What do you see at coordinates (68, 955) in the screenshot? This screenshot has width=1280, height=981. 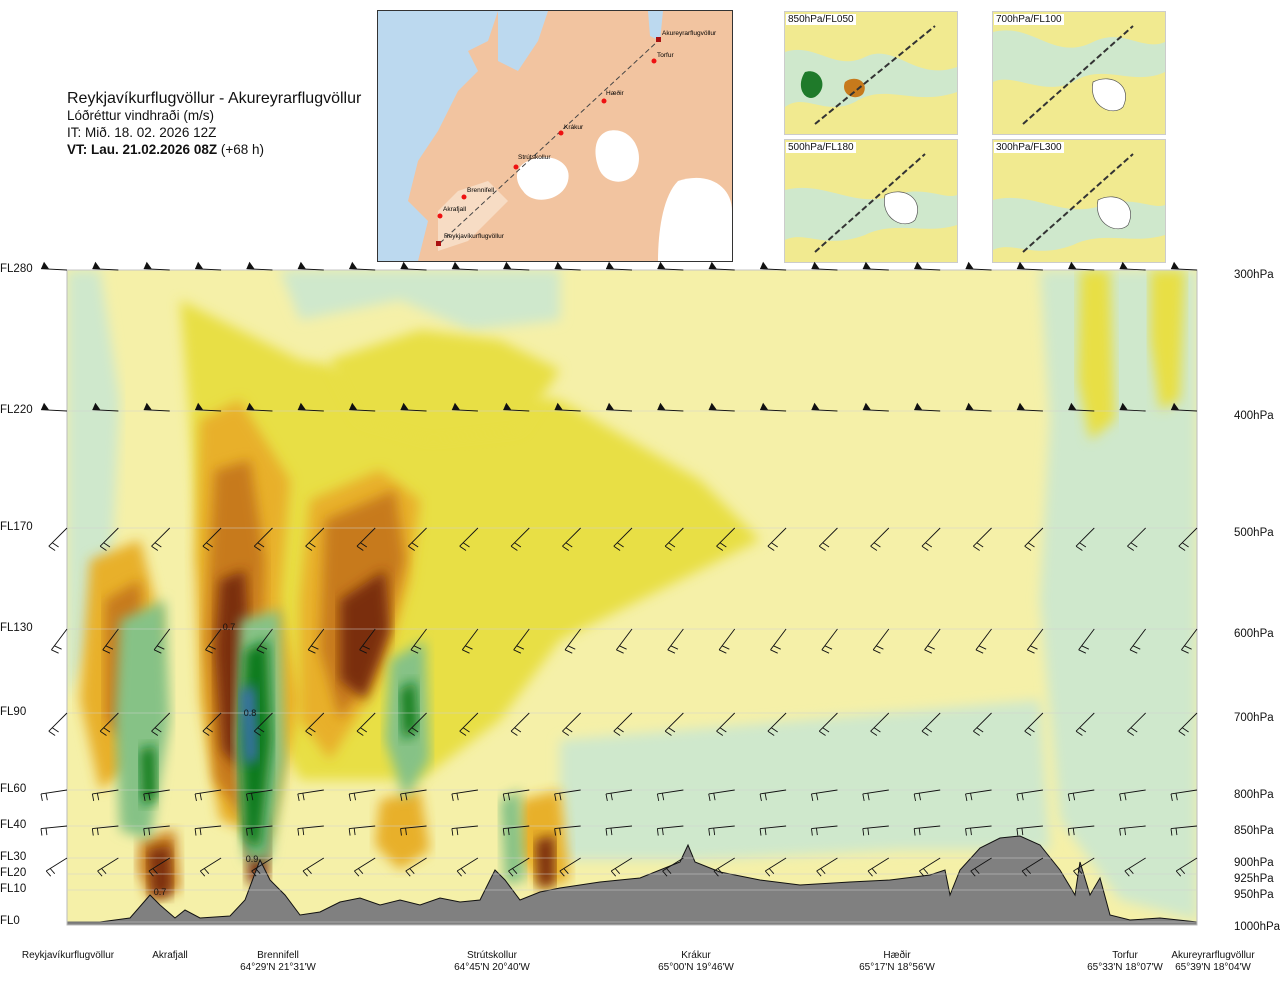 I see `waypoint-name: Reykjavíkurflugvöllur` at bounding box center [68, 955].